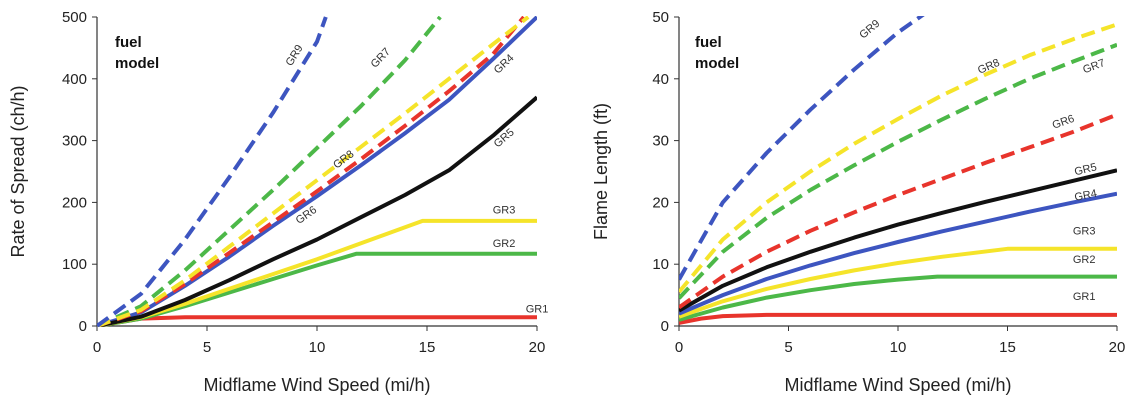  I want to click on y-tick-label: 100, so click(74, 264).